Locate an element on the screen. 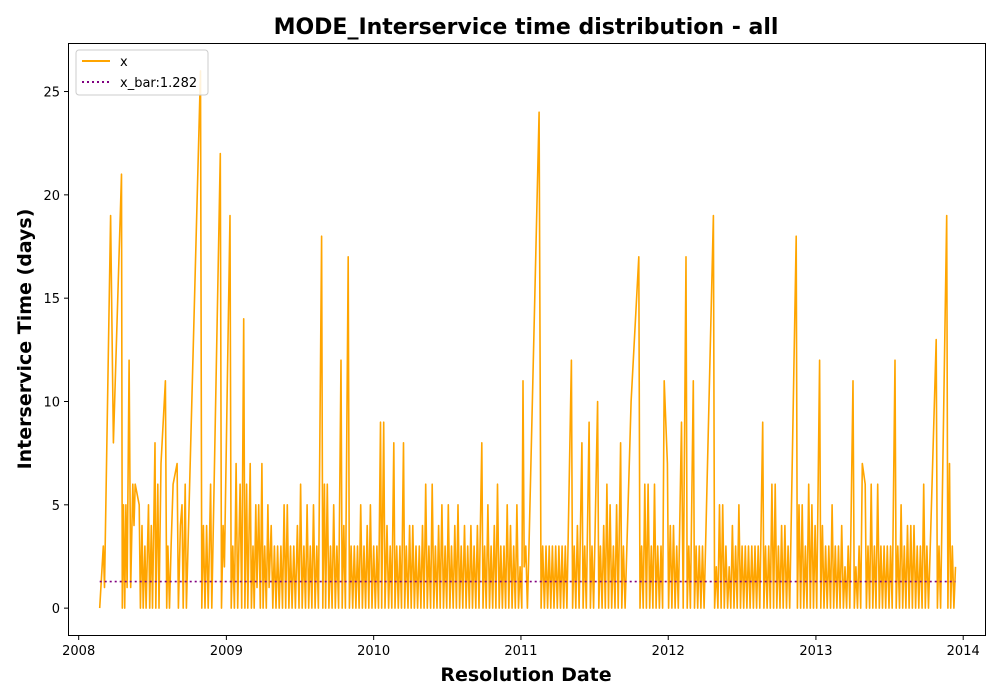 This screenshot has height=700, width=1000. y-tick-label: 20 is located at coordinates (51, 196).